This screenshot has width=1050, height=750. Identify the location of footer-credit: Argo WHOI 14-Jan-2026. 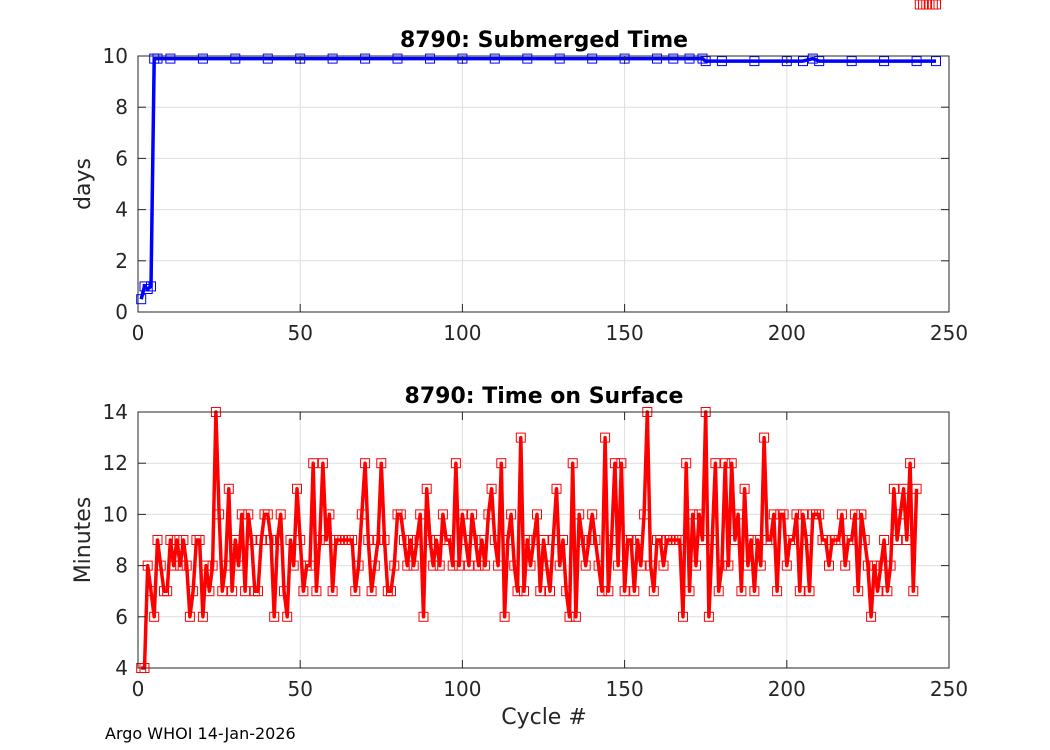
(200, 733).